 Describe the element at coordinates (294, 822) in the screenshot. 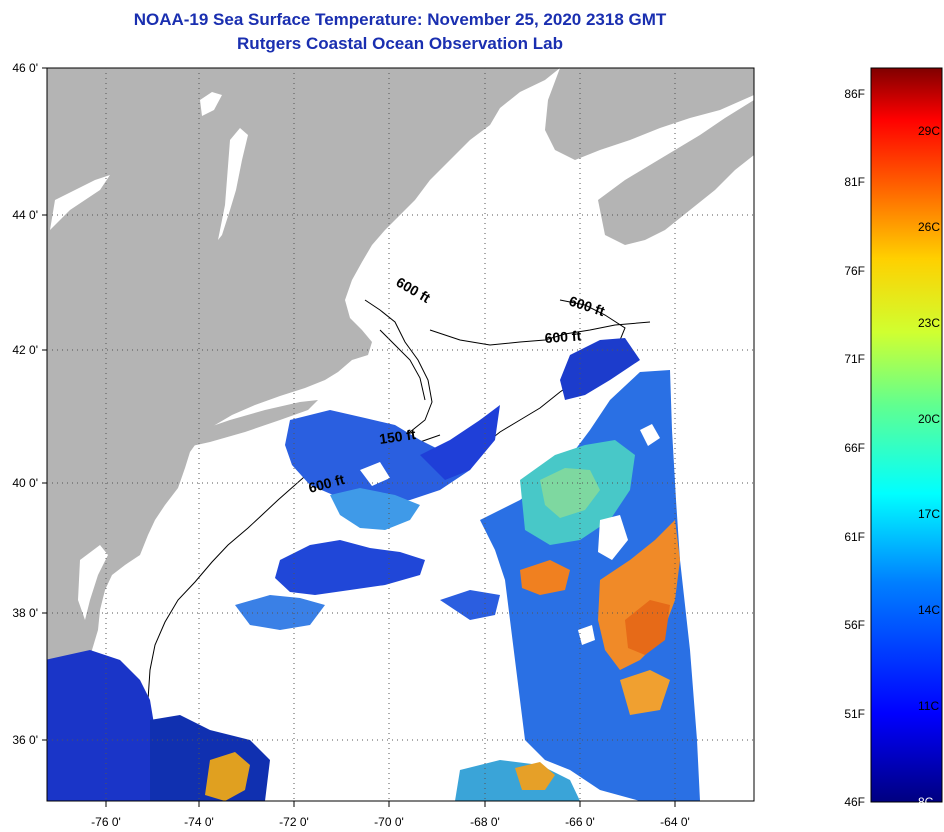

I see `lon-label: -72 0'` at that location.